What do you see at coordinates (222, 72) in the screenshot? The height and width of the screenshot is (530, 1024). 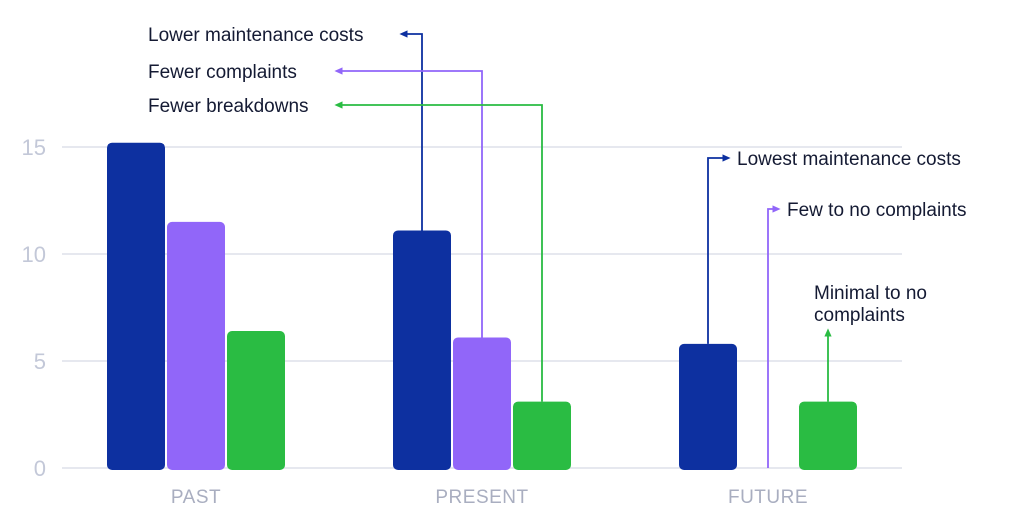 I see `annotation-label: Fewer complaints` at bounding box center [222, 72].